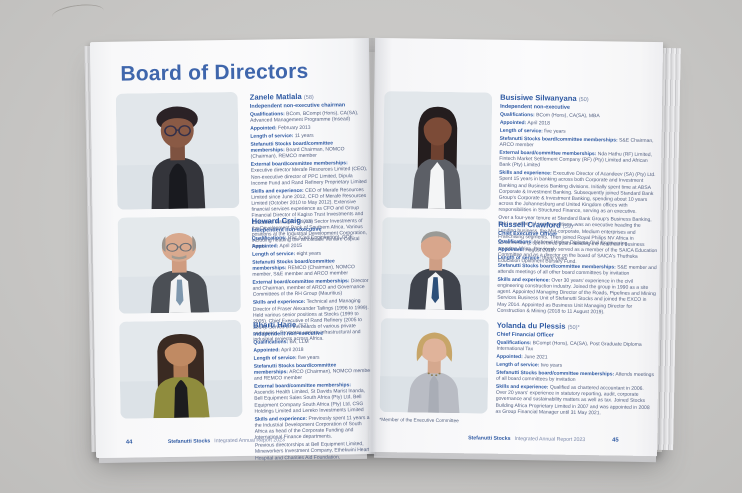  What do you see at coordinates (214, 72) in the screenshot?
I see `page-title: Board of Directors` at bounding box center [214, 72].